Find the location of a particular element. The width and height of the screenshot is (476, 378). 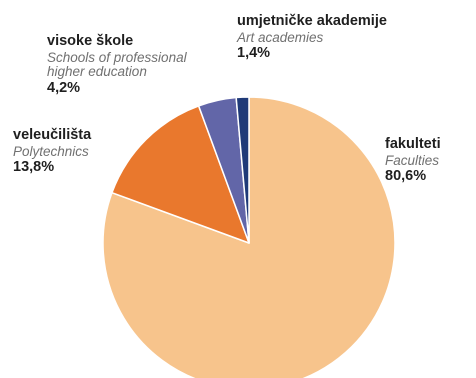

label-faculties-value: 80,6% is located at coordinates (406, 176).